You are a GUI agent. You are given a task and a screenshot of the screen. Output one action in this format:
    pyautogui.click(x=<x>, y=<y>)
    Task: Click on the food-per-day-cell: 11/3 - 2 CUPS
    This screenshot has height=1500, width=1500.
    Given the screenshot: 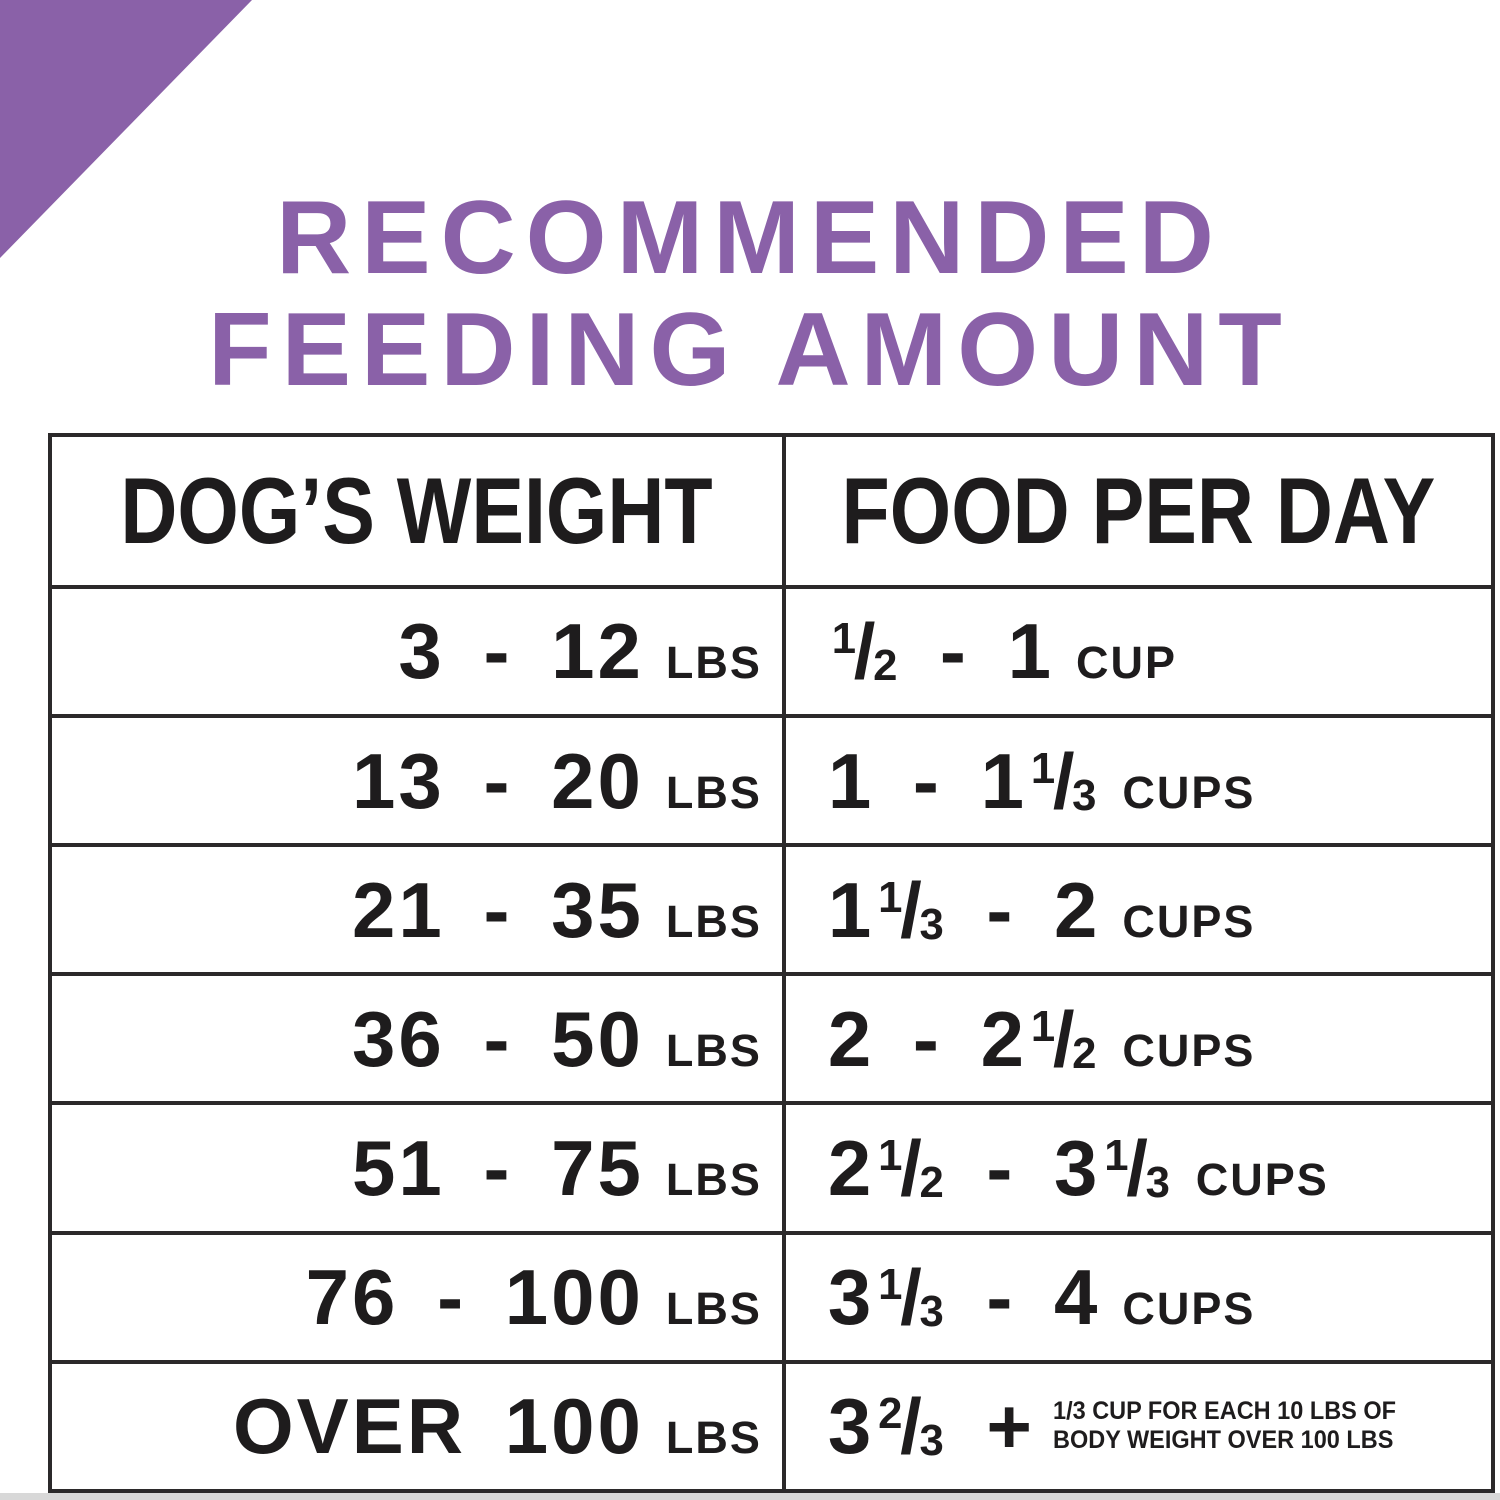 What is the action you would take?
    pyautogui.click(x=1138, y=909)
    